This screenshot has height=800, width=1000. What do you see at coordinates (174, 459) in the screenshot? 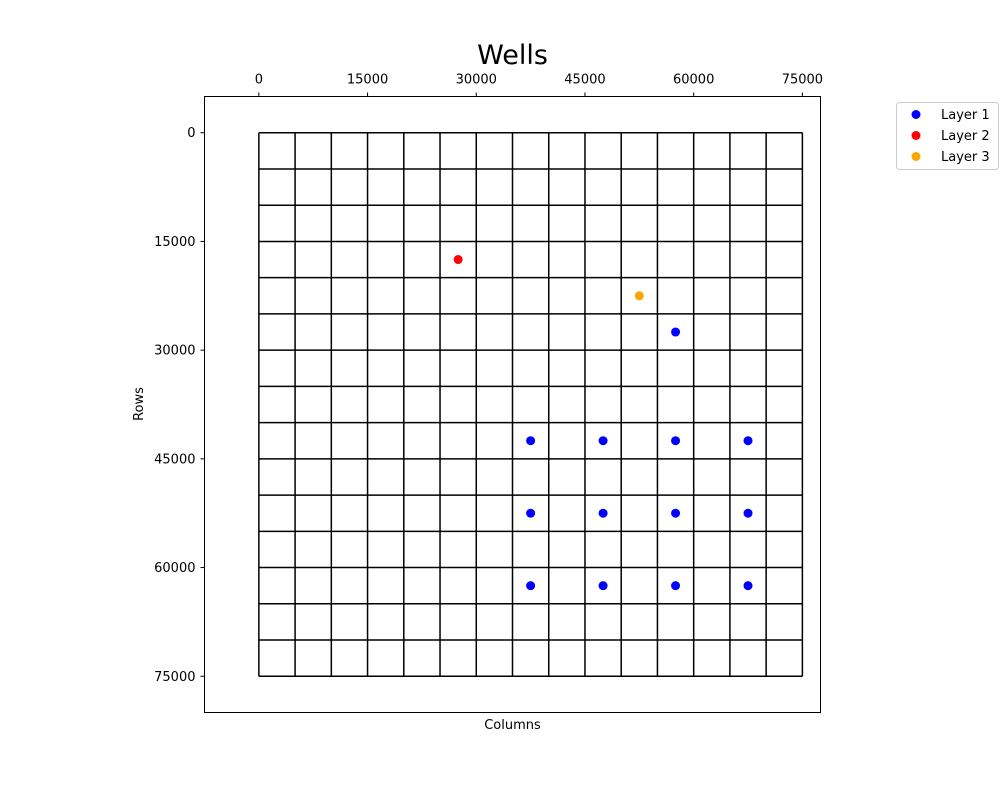
I see `y-tick-label: 45000` at bounding box center [174, 459].